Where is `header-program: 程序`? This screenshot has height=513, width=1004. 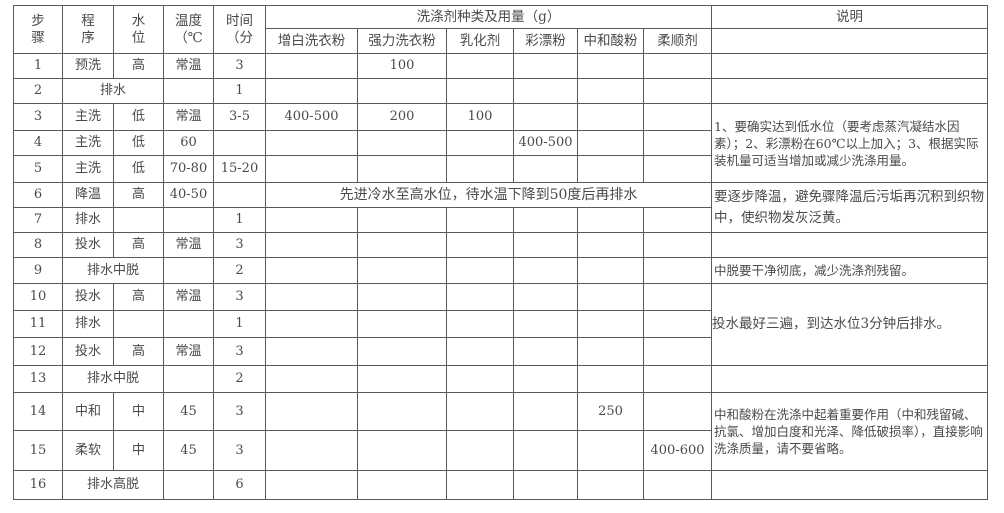
header-program: 程序 is located at coordinates (88, 29).